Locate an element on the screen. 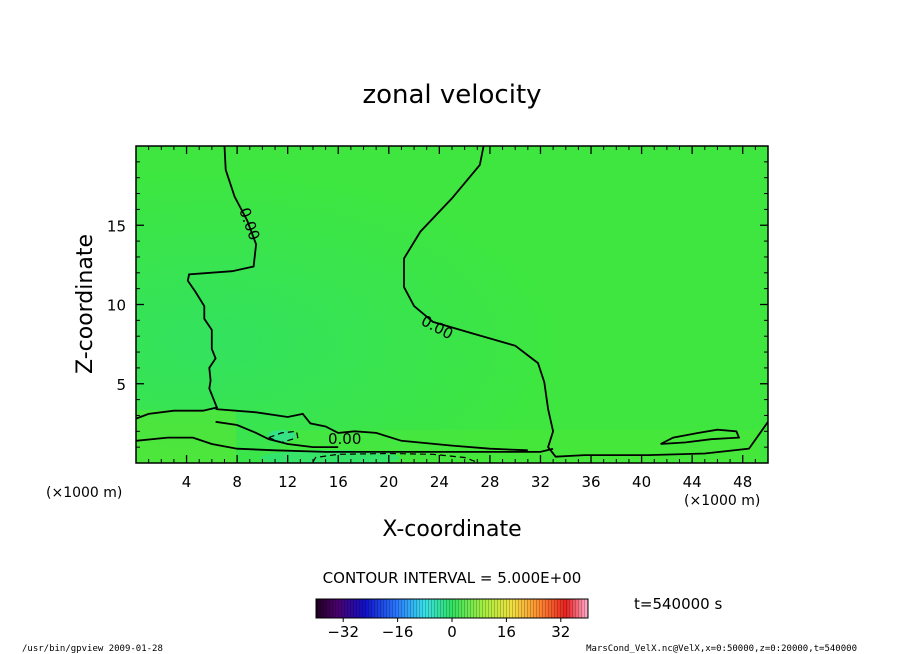 The width and height of the screenshot is (904, 654). x-axis-label: X-coordinate is located at coordinates (451, 529).